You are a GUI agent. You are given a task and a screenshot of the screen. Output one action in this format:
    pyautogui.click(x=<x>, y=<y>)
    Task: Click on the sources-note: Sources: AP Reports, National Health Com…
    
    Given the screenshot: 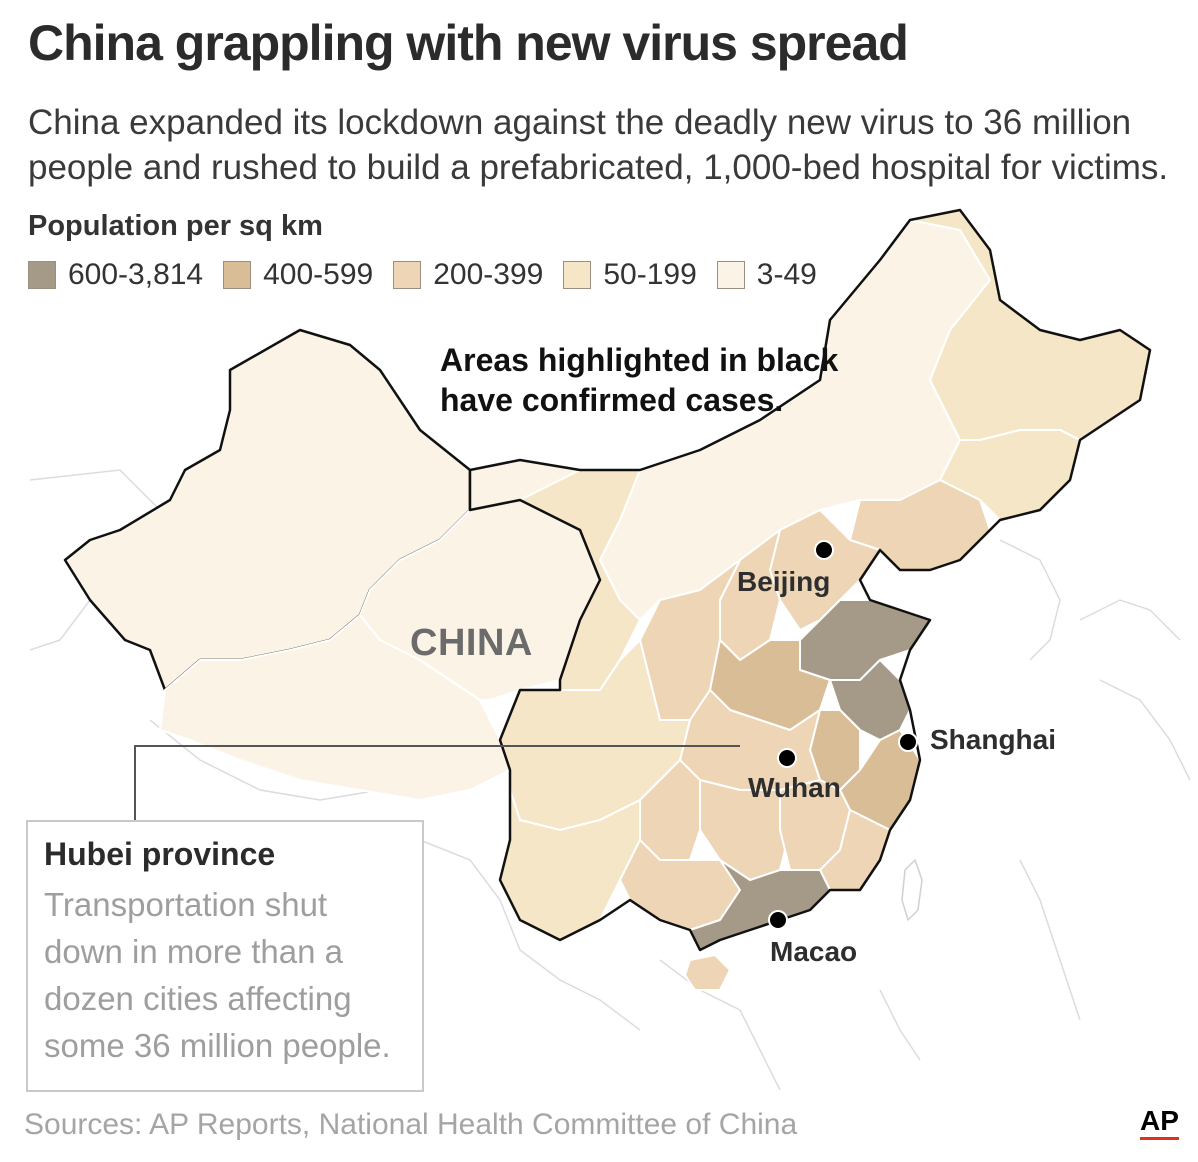 What is the action you would take?
    pyautogui.click(x=411, y=1124)
    